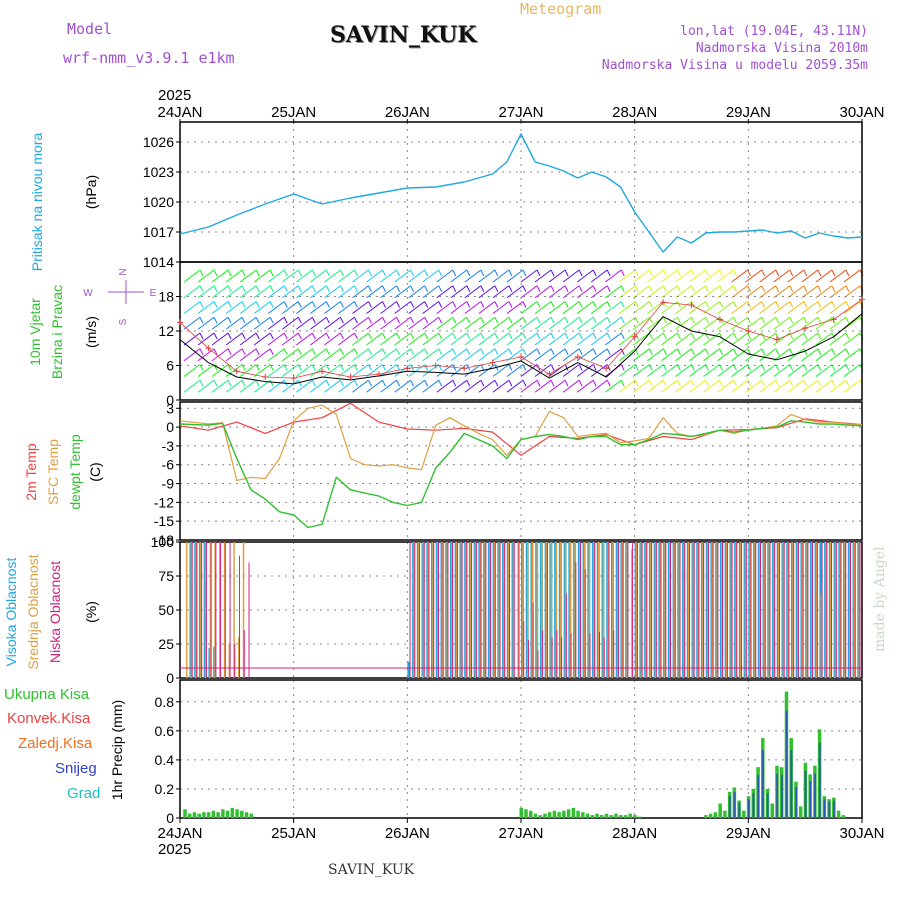 The width and height of the screenshot is (900, 900). Describe the element at coordinates (634, 833) in the screenshot. I see `bottom-date-label: 28JAN` at that location.